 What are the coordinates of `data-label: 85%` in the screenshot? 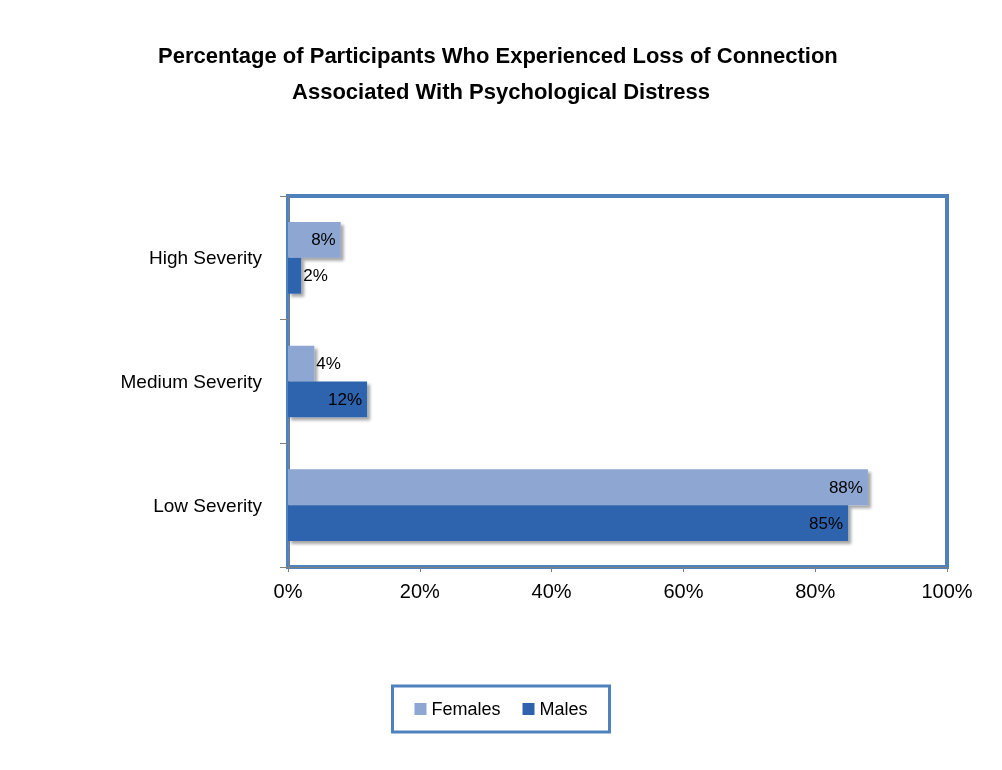 It's located at (826, 523).